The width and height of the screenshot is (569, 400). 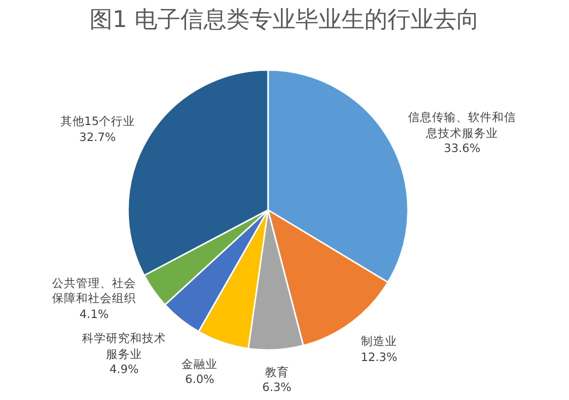 What do you see at coordinates (462, 125) in the screenshot?
I see `slice-label: 信息传输、软件和信息技术服务业` at bounding box center [462, 125].